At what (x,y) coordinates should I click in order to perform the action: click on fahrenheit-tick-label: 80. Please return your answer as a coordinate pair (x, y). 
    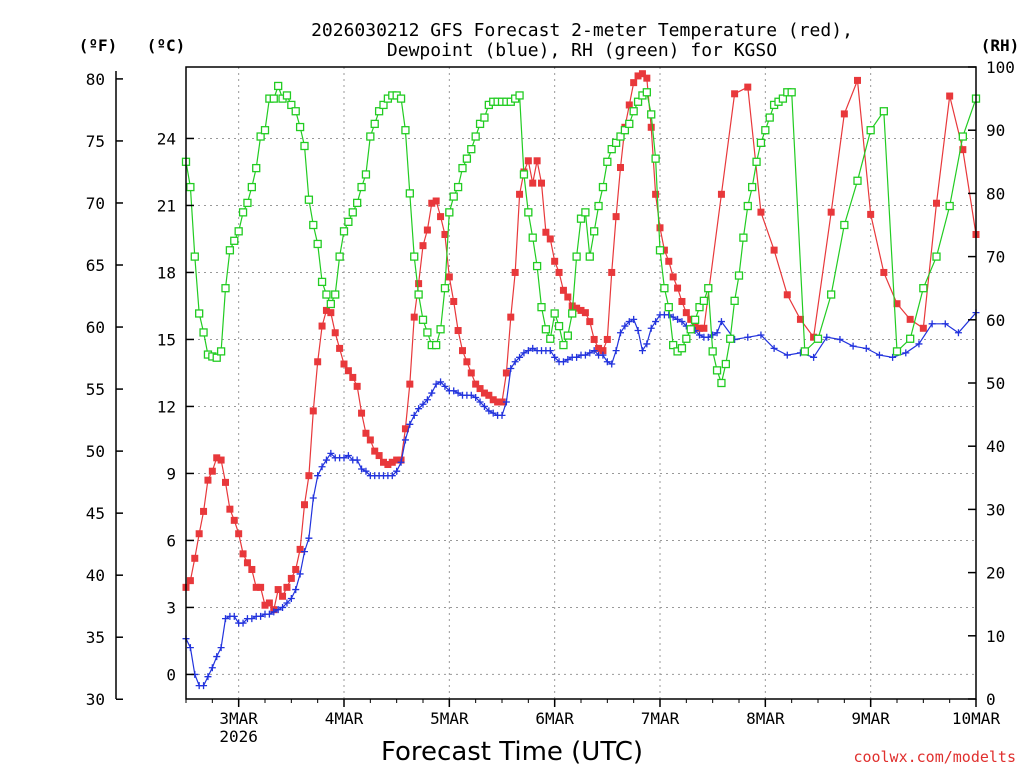
    Looking at the image, I should click on (95, 79).